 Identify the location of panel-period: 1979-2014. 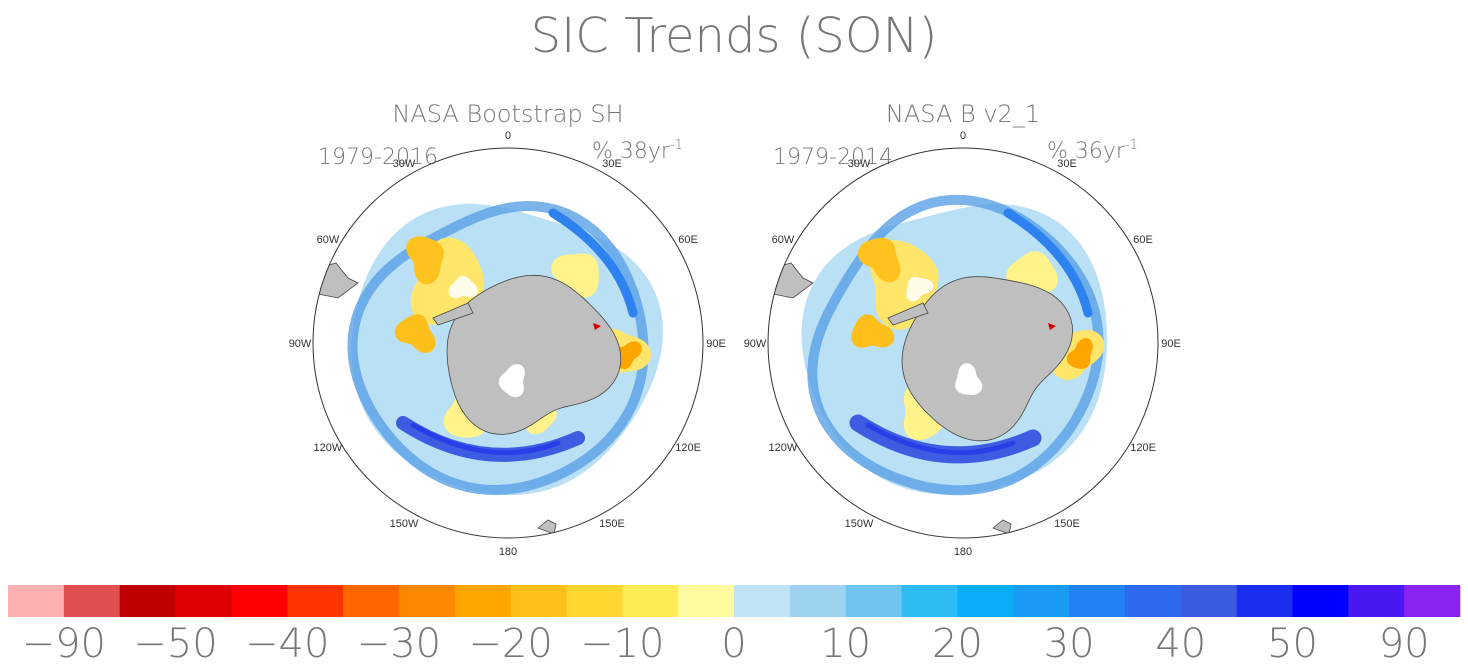
(833, 157).